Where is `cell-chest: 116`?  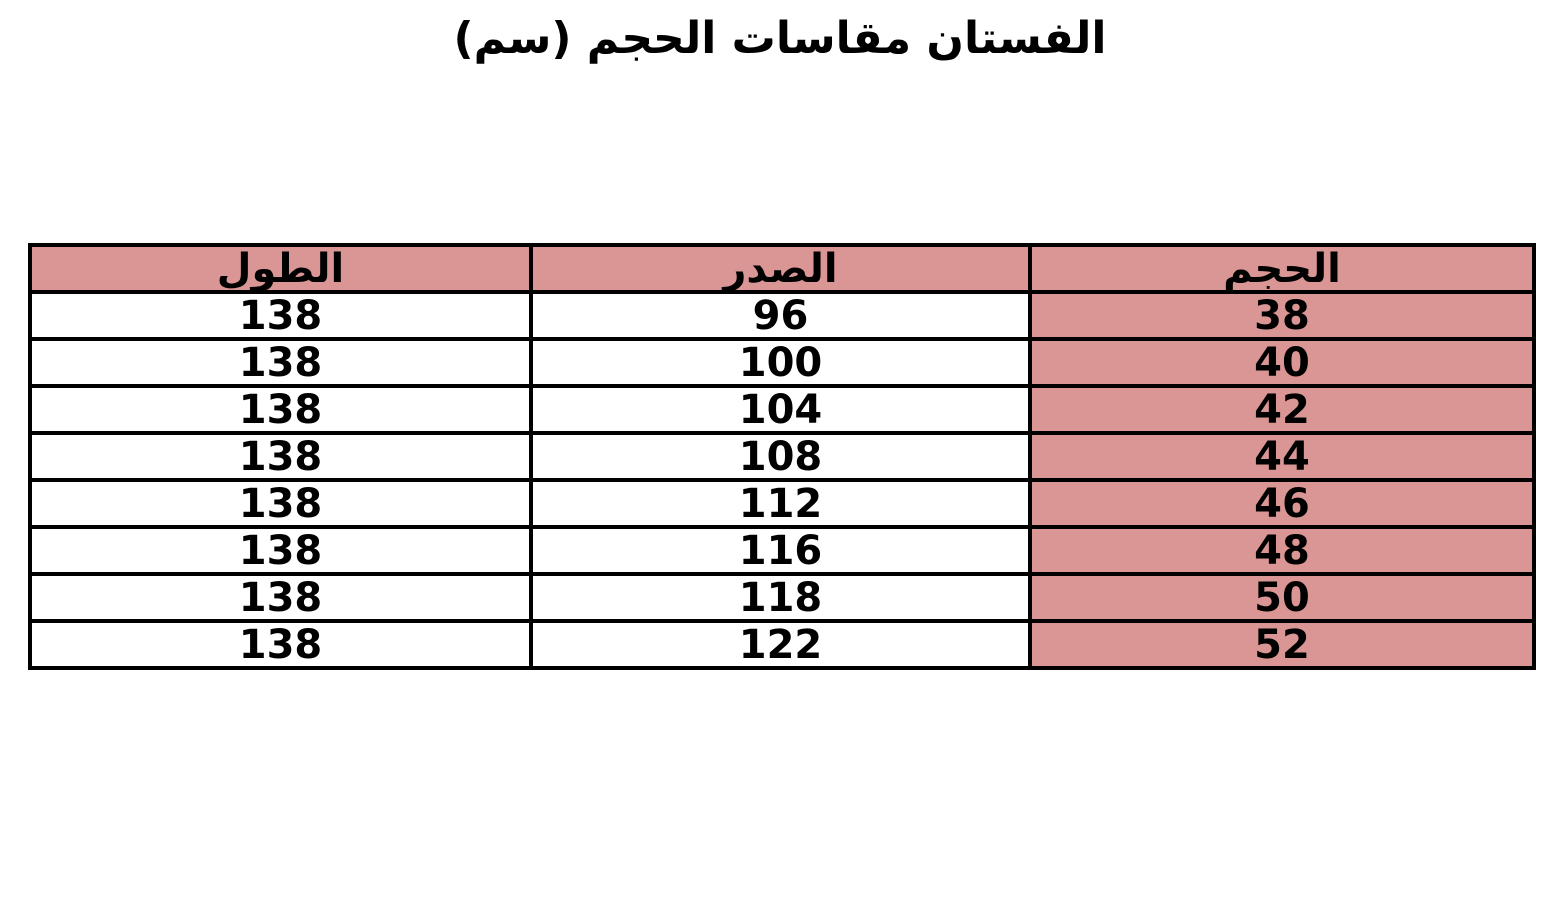
cell-chest: 116 is located at coordinates (780, 550).